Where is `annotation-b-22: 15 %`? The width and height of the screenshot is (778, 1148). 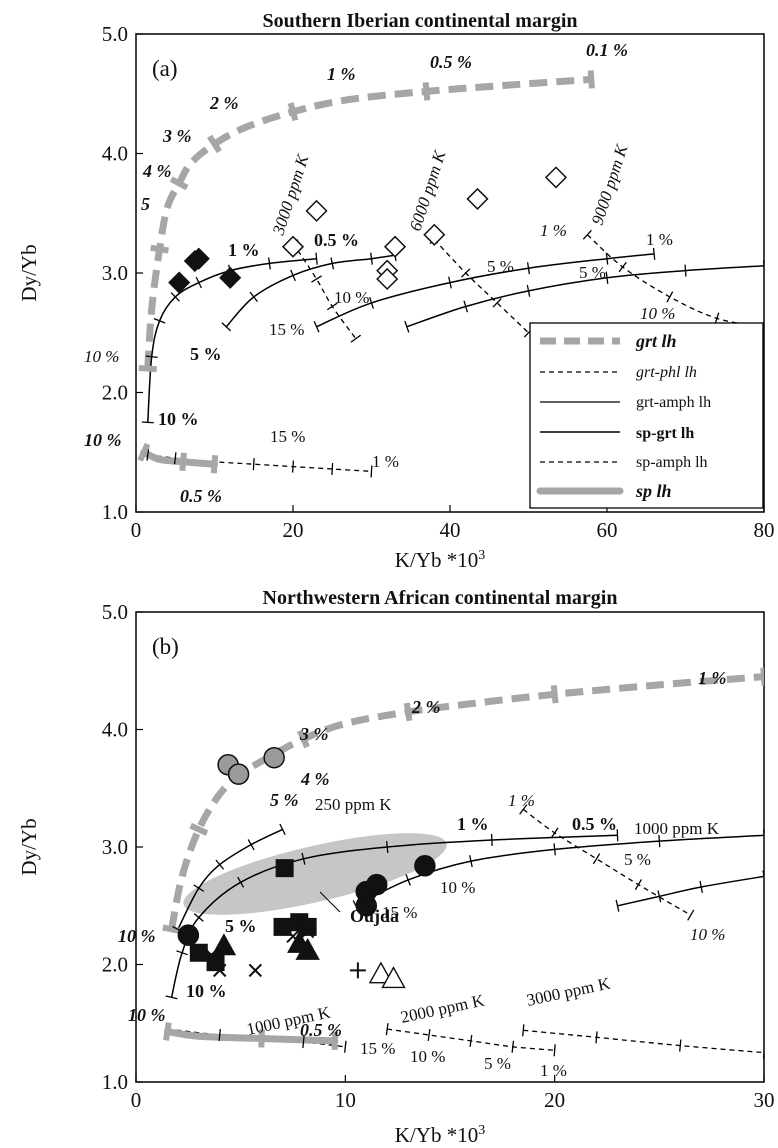 annotation-b-22: 15 % is located at coordinates (377, 1048).